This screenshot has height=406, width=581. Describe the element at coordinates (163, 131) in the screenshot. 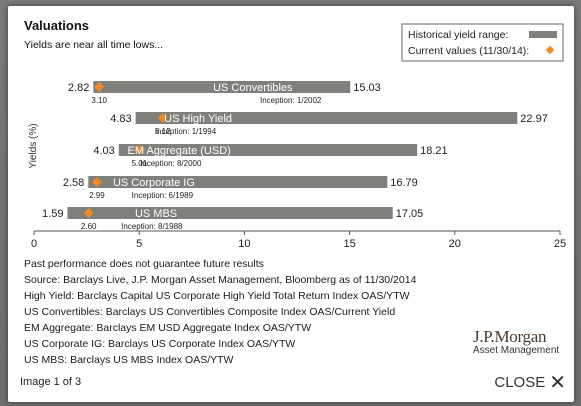

I see `current-value-label: 6.12` at that location.